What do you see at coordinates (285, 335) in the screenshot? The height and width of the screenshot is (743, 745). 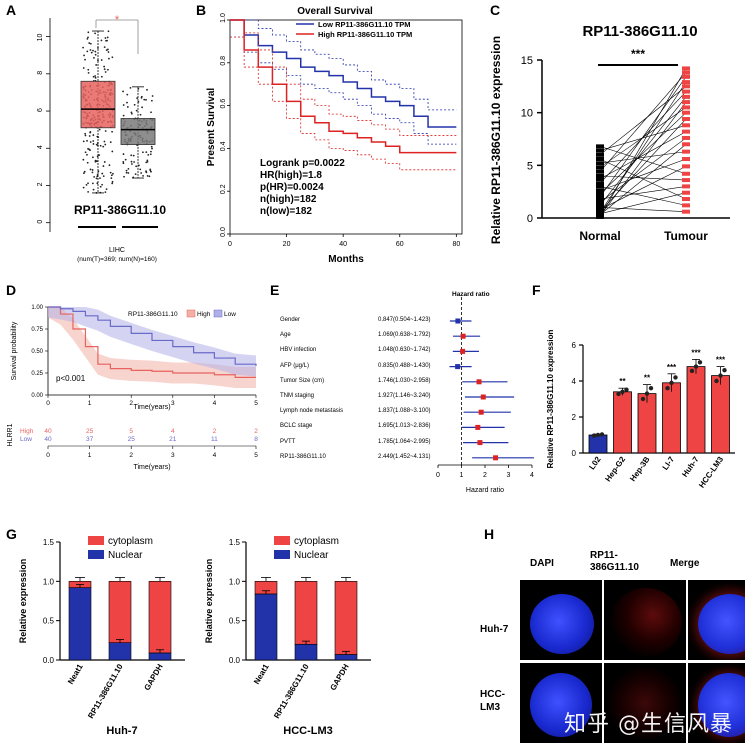 I see `forest-variable: Age` at bounding box center [285, 335].